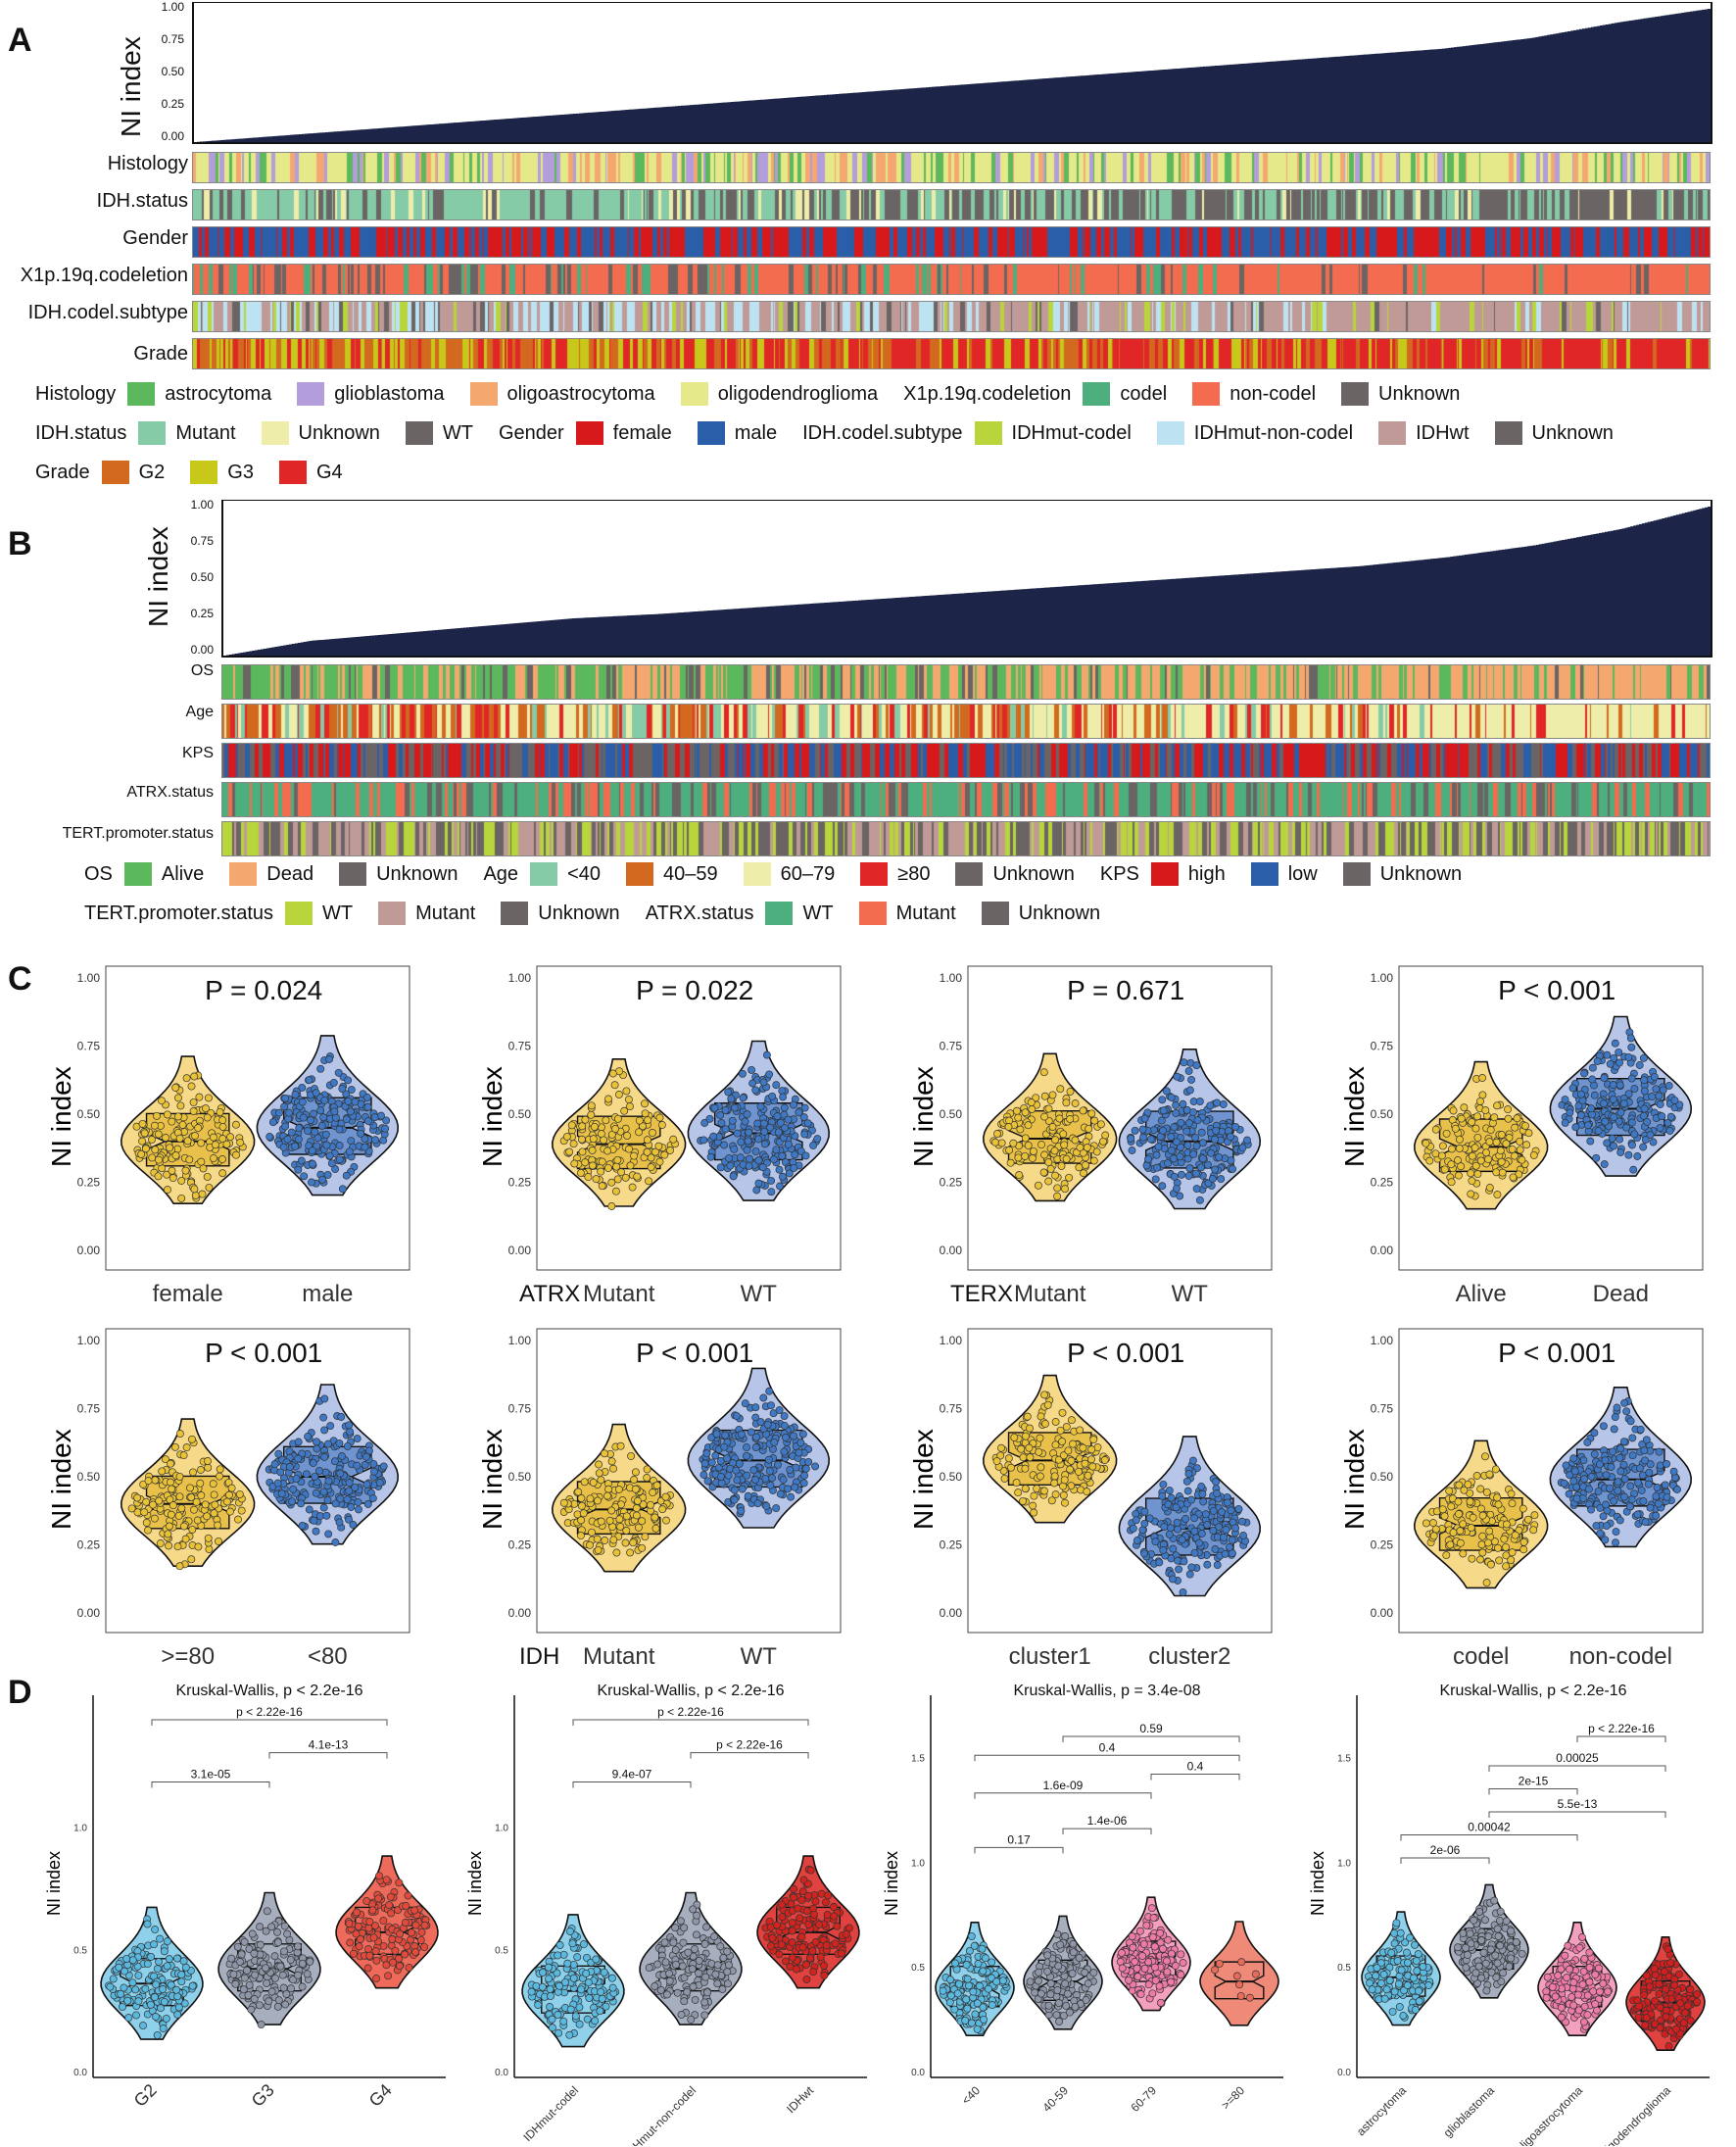  I want to click on panel-b-bars, so click(967, 581).